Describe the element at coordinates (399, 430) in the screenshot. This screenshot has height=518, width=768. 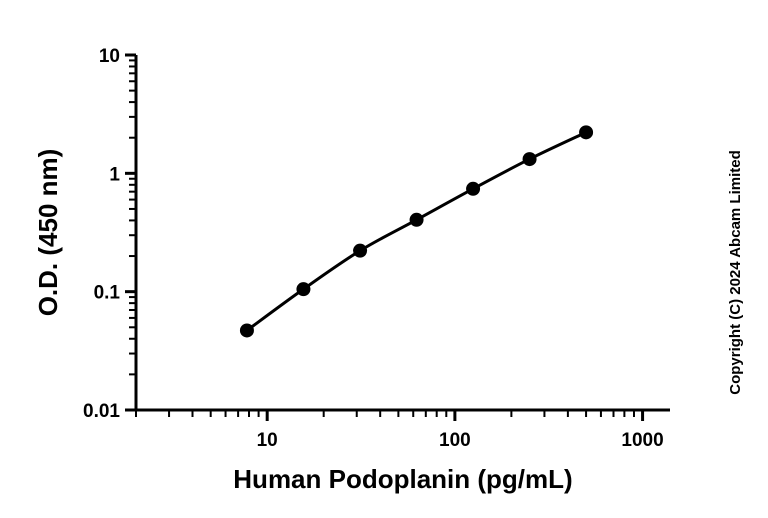
I see `x-axis-ticks: 10 100 1000` at that location.